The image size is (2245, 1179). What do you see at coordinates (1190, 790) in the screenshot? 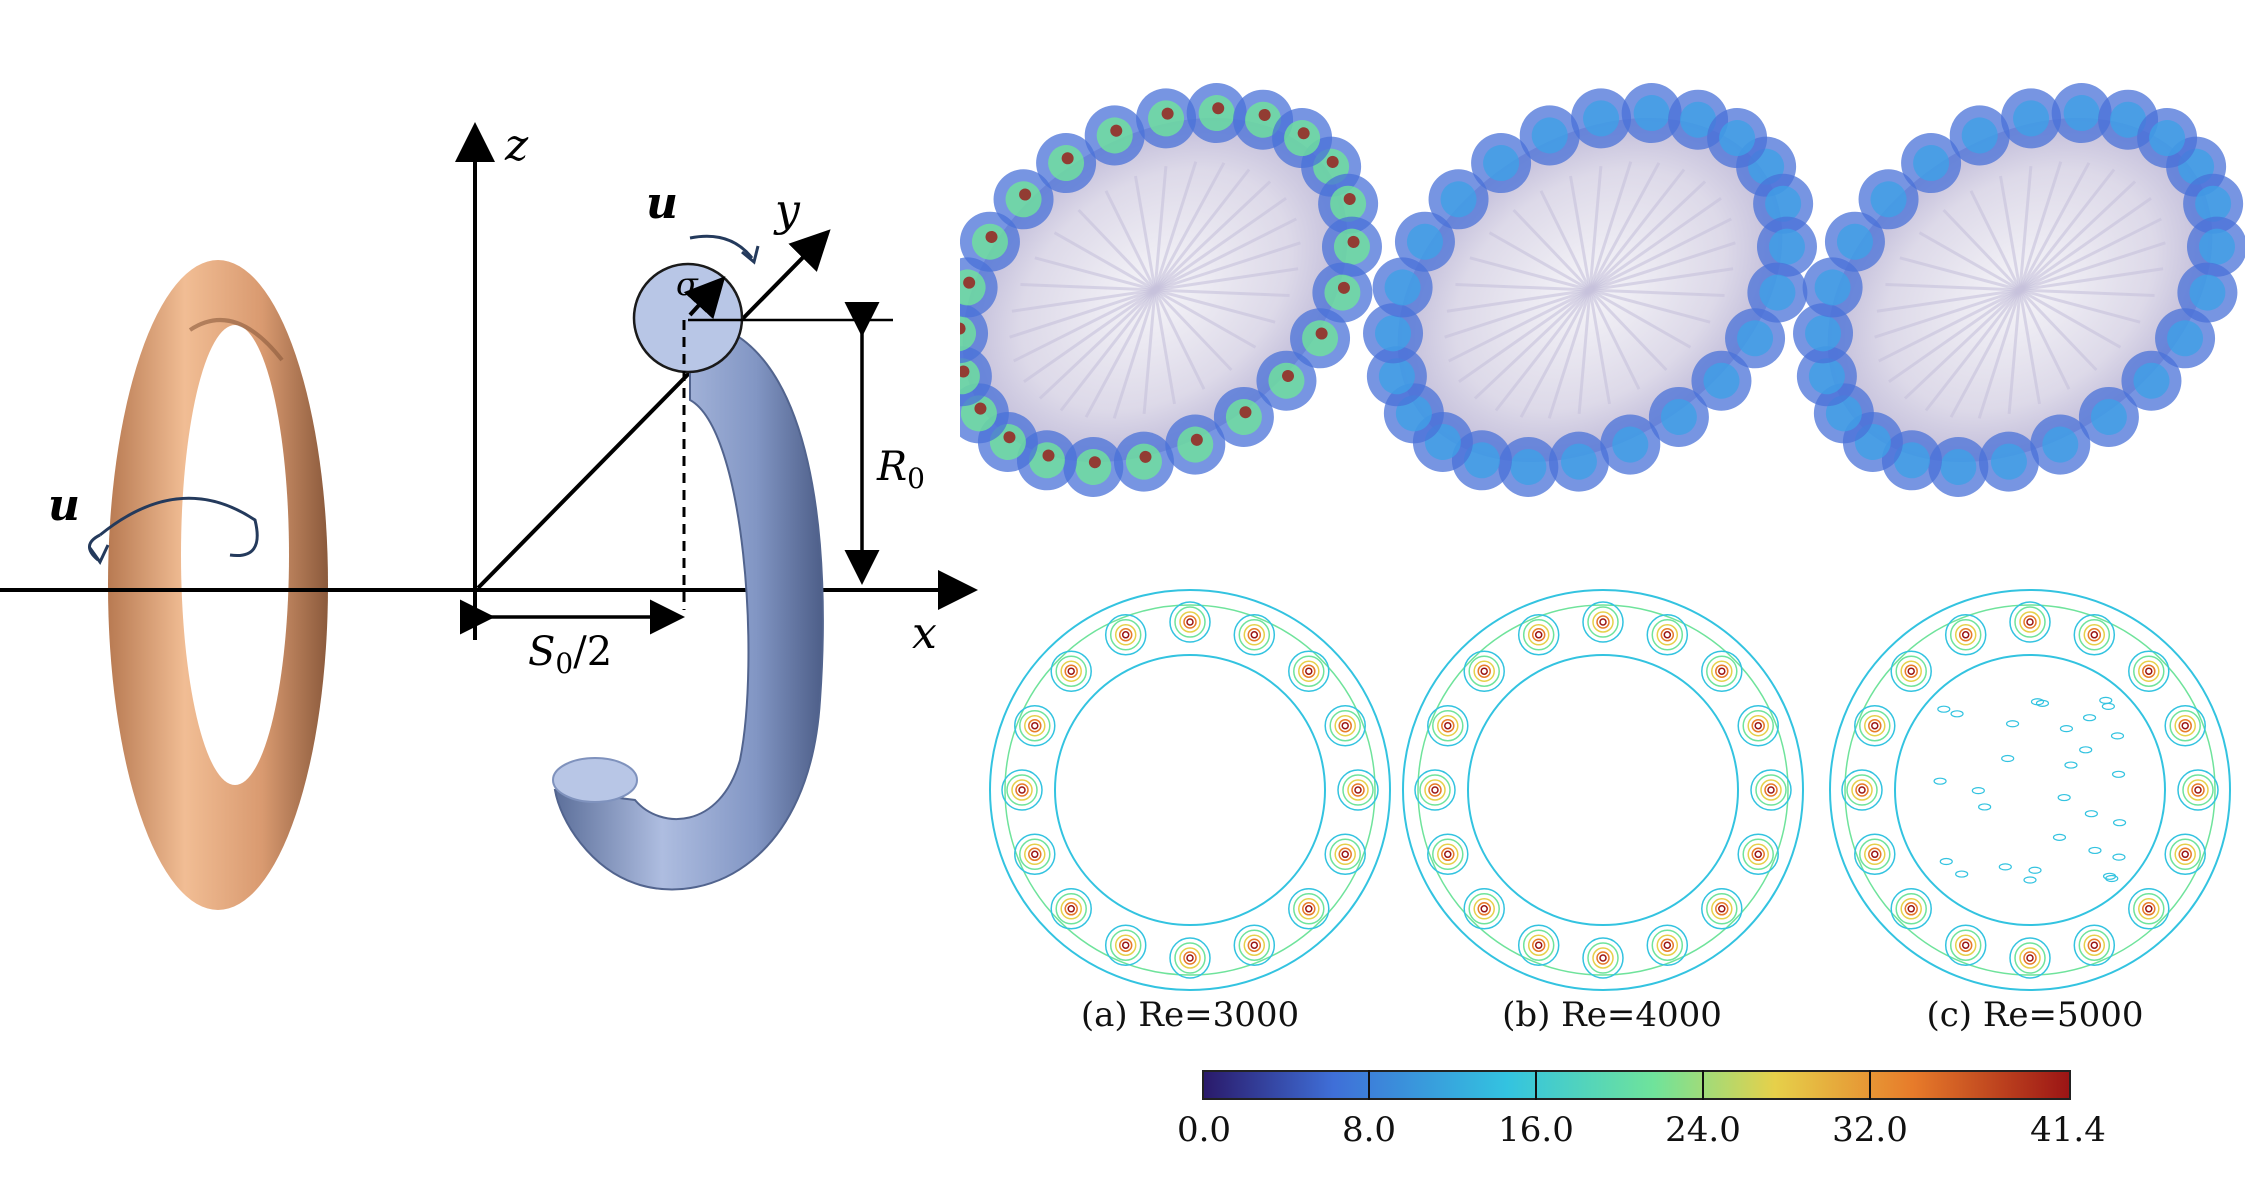
I see `contour-plot-re3000` at bounding box center [1190, 790].